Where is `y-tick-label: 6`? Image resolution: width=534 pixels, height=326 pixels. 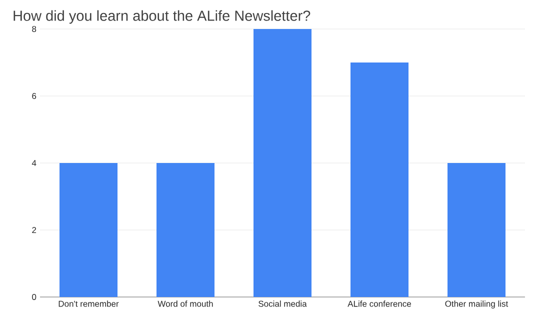
y-tick-label: 6 is located at coordinates (34, 96).